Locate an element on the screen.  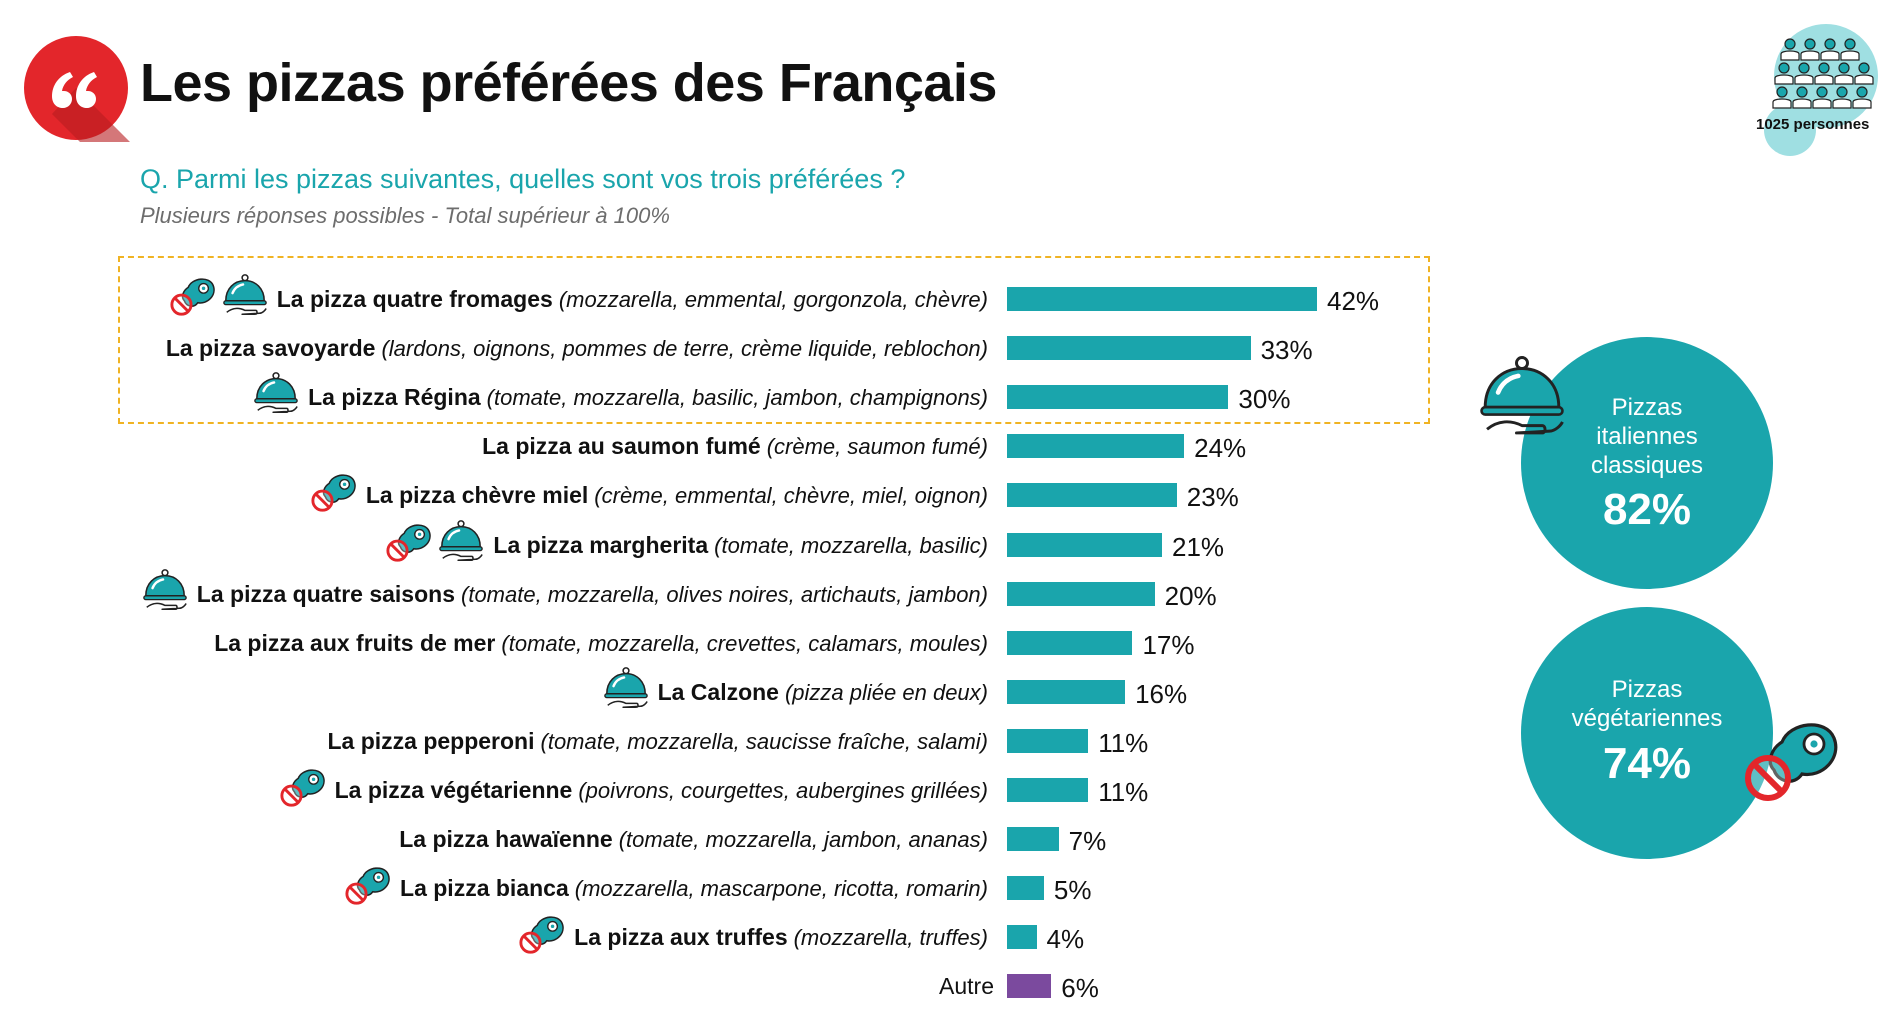
bar-ingredients-label: (mozzarella, truffes) is located at coordinates (890, 938).